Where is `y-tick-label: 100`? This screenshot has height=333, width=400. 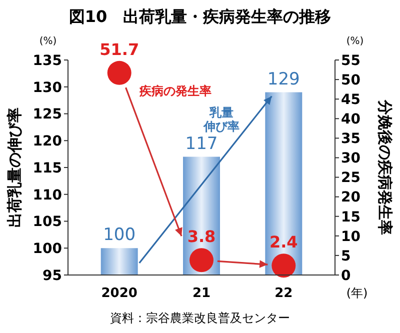
y-tick-label: 100 is located at coordinates (47, 249).